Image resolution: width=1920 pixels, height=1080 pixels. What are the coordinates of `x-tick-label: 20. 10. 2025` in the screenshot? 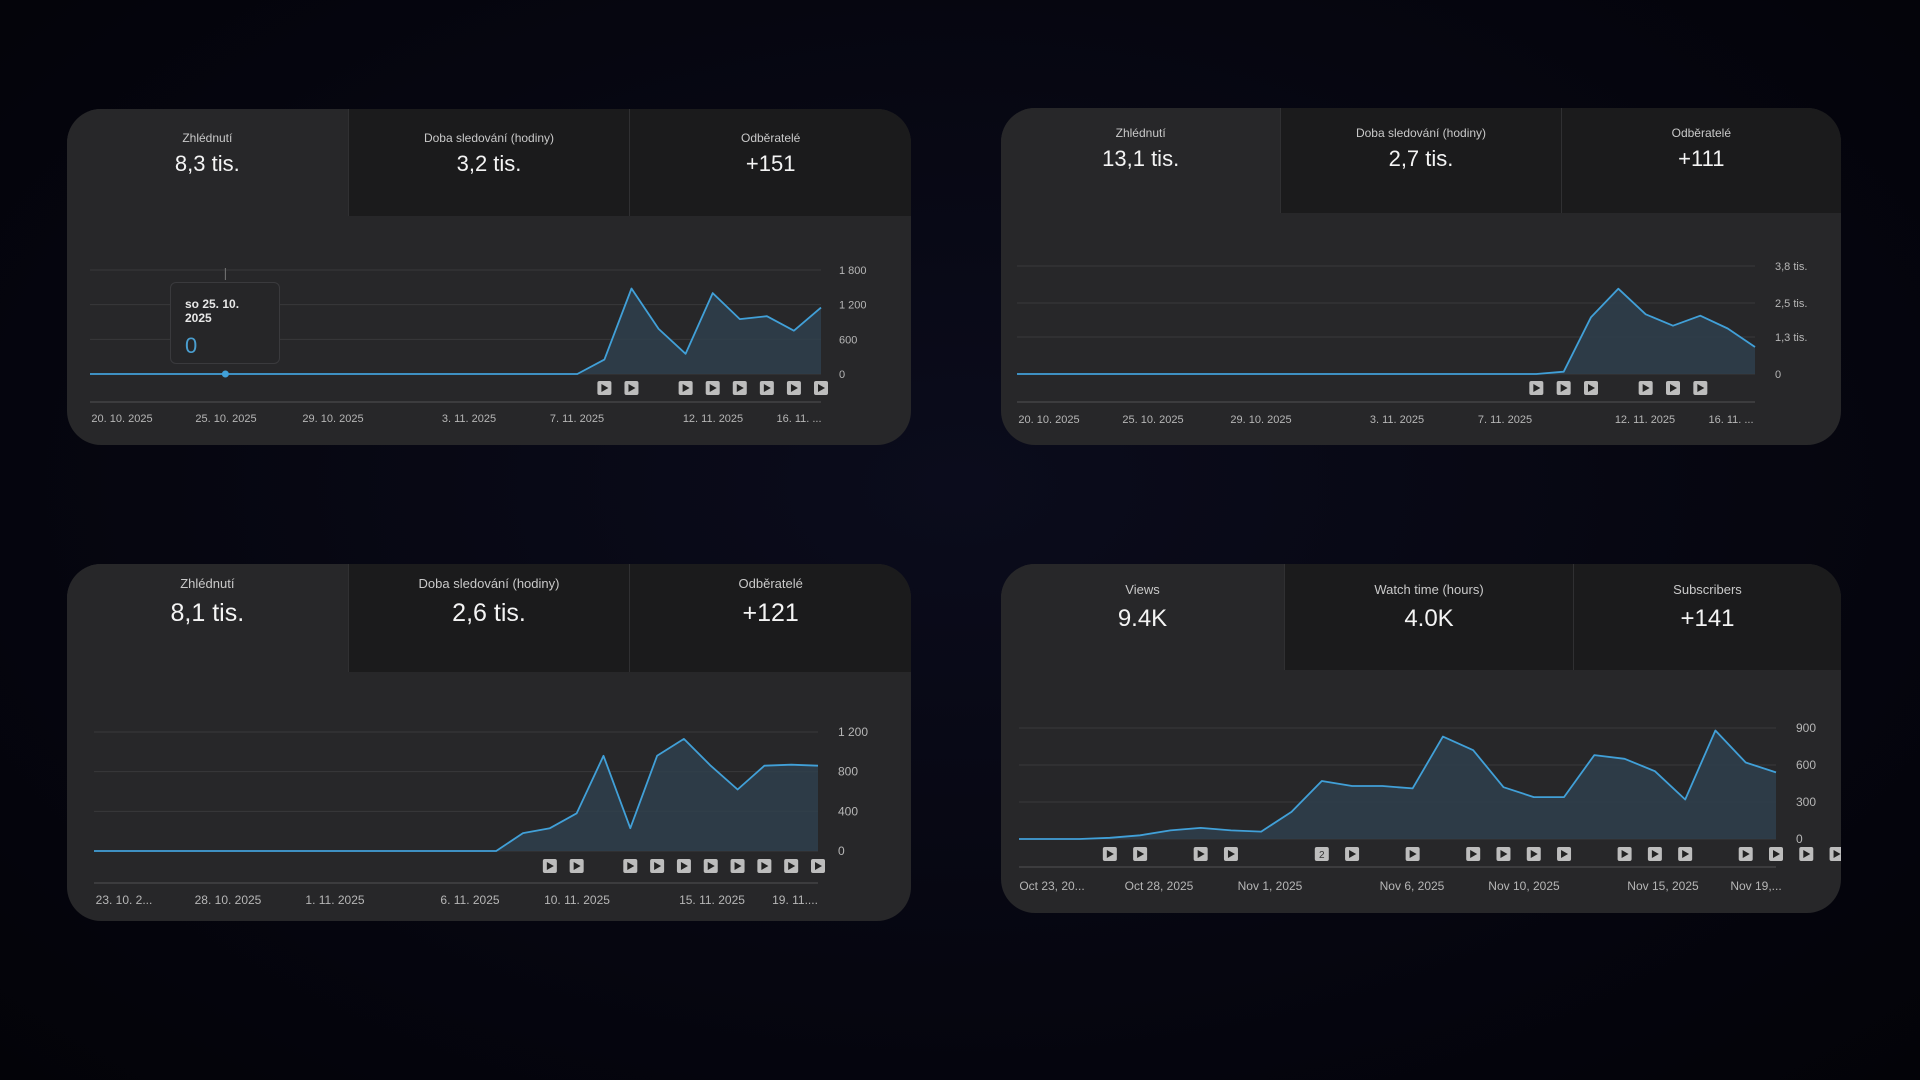 It's located at (121, 419).